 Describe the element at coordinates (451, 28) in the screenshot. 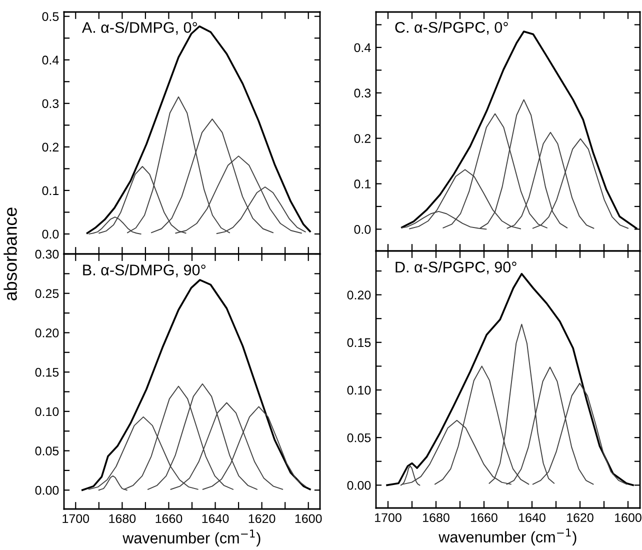

I see `text: C. α-S/PGPC, 0°` at that location.